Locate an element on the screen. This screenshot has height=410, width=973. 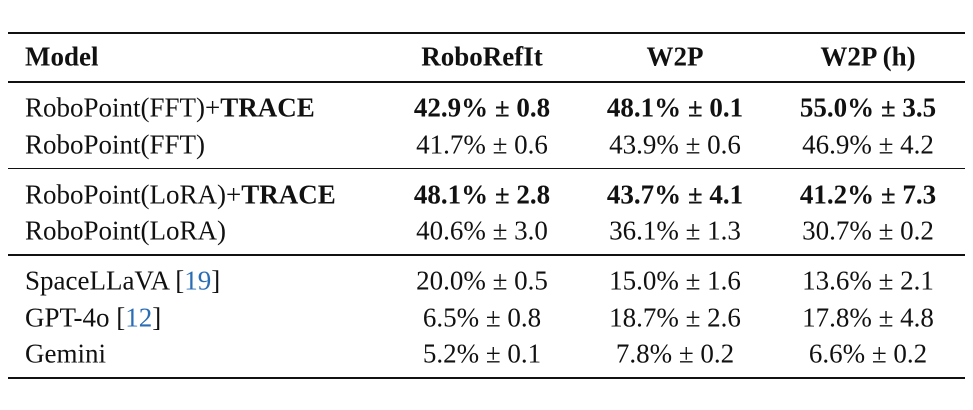
value-cell: 40.6% ± 3.0 is located at coordinates (482, 230).